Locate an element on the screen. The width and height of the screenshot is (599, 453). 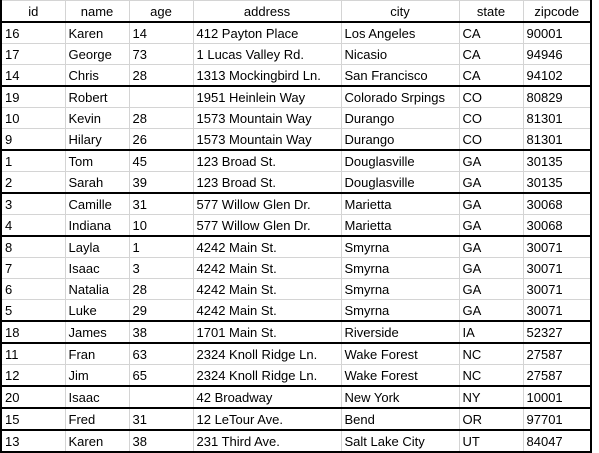
cell-city: San Francisco is located at coordinates (400, 75).